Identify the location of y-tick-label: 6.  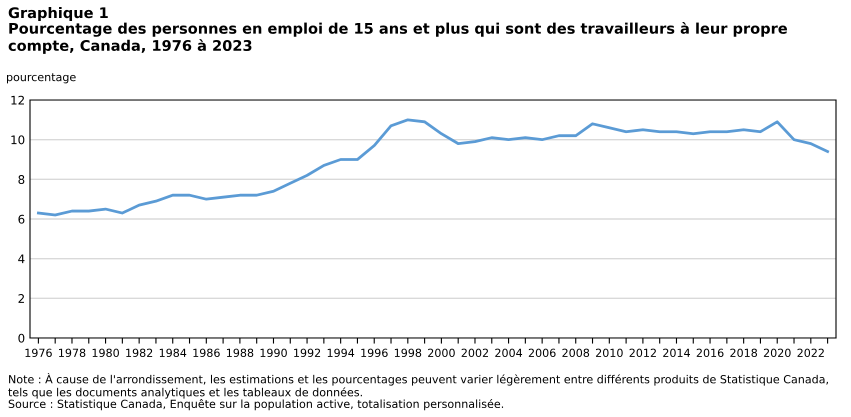
(21, 219).